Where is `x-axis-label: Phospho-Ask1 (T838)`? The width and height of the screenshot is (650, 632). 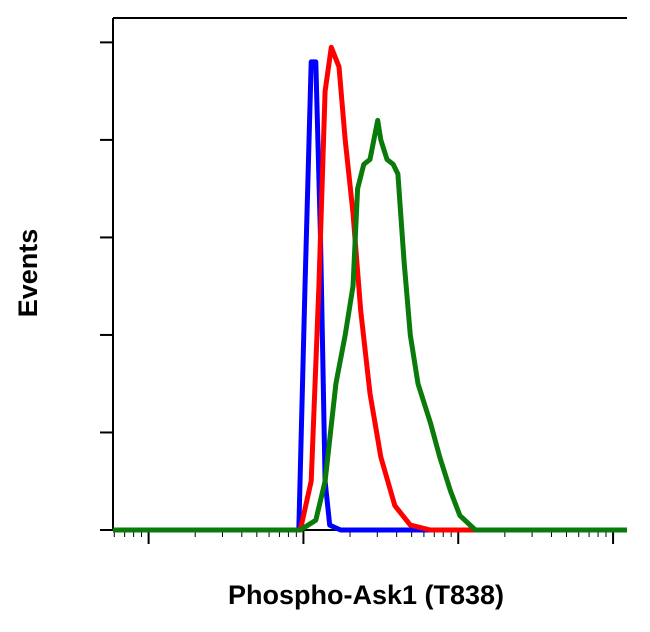
x-axis-label: Phospho-Ask1 (T838) is located at coordinates (366, 595).